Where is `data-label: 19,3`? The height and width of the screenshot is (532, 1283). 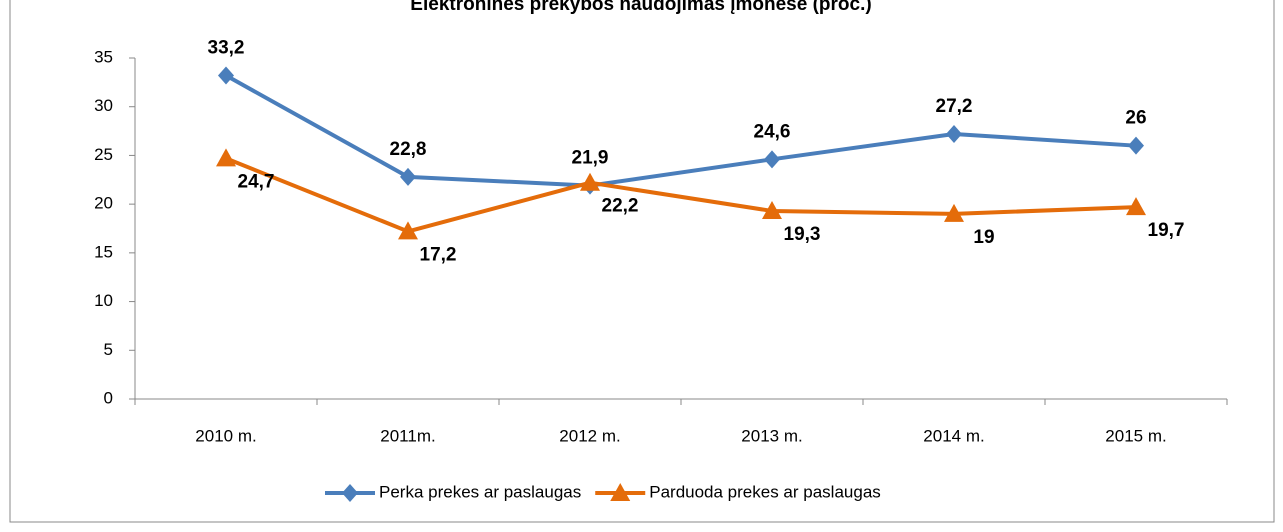
data-label: 19,3 is located at coordinates (802, 234).